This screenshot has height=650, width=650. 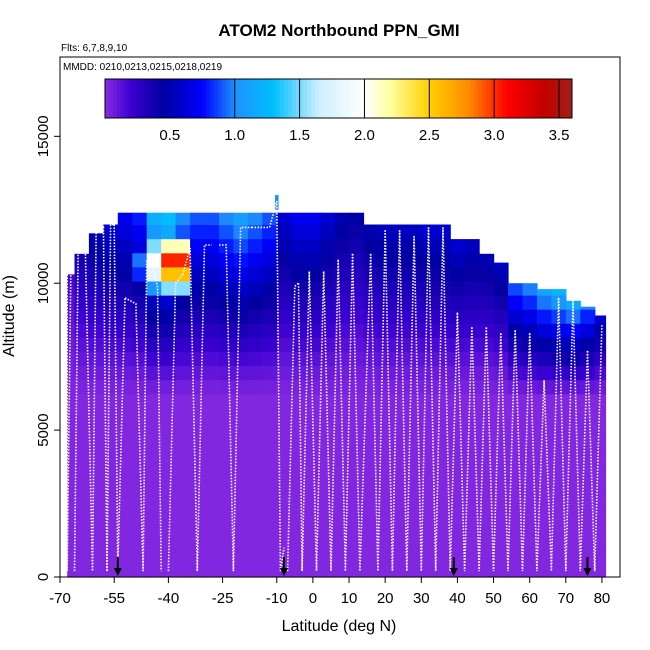 What do you see at coordinates (43, 136) in the screenshot?
I see `y-tick-label: 15000` at bounding box center [43, 136].